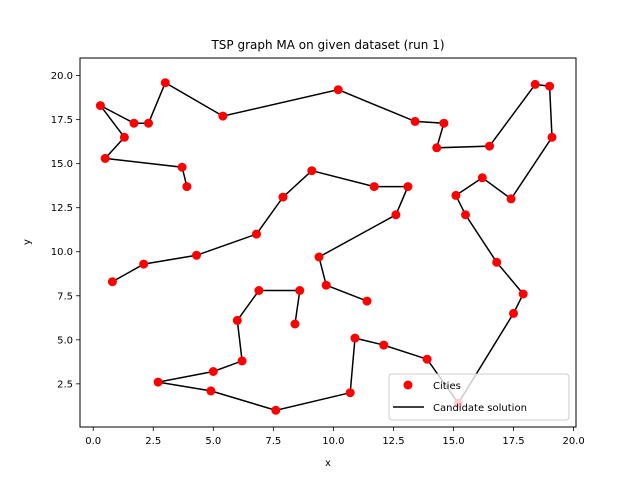 Image resolution: width=640 pixels, height=480 pixels. I want to click on y-axis-label: y, so click(27, 242).